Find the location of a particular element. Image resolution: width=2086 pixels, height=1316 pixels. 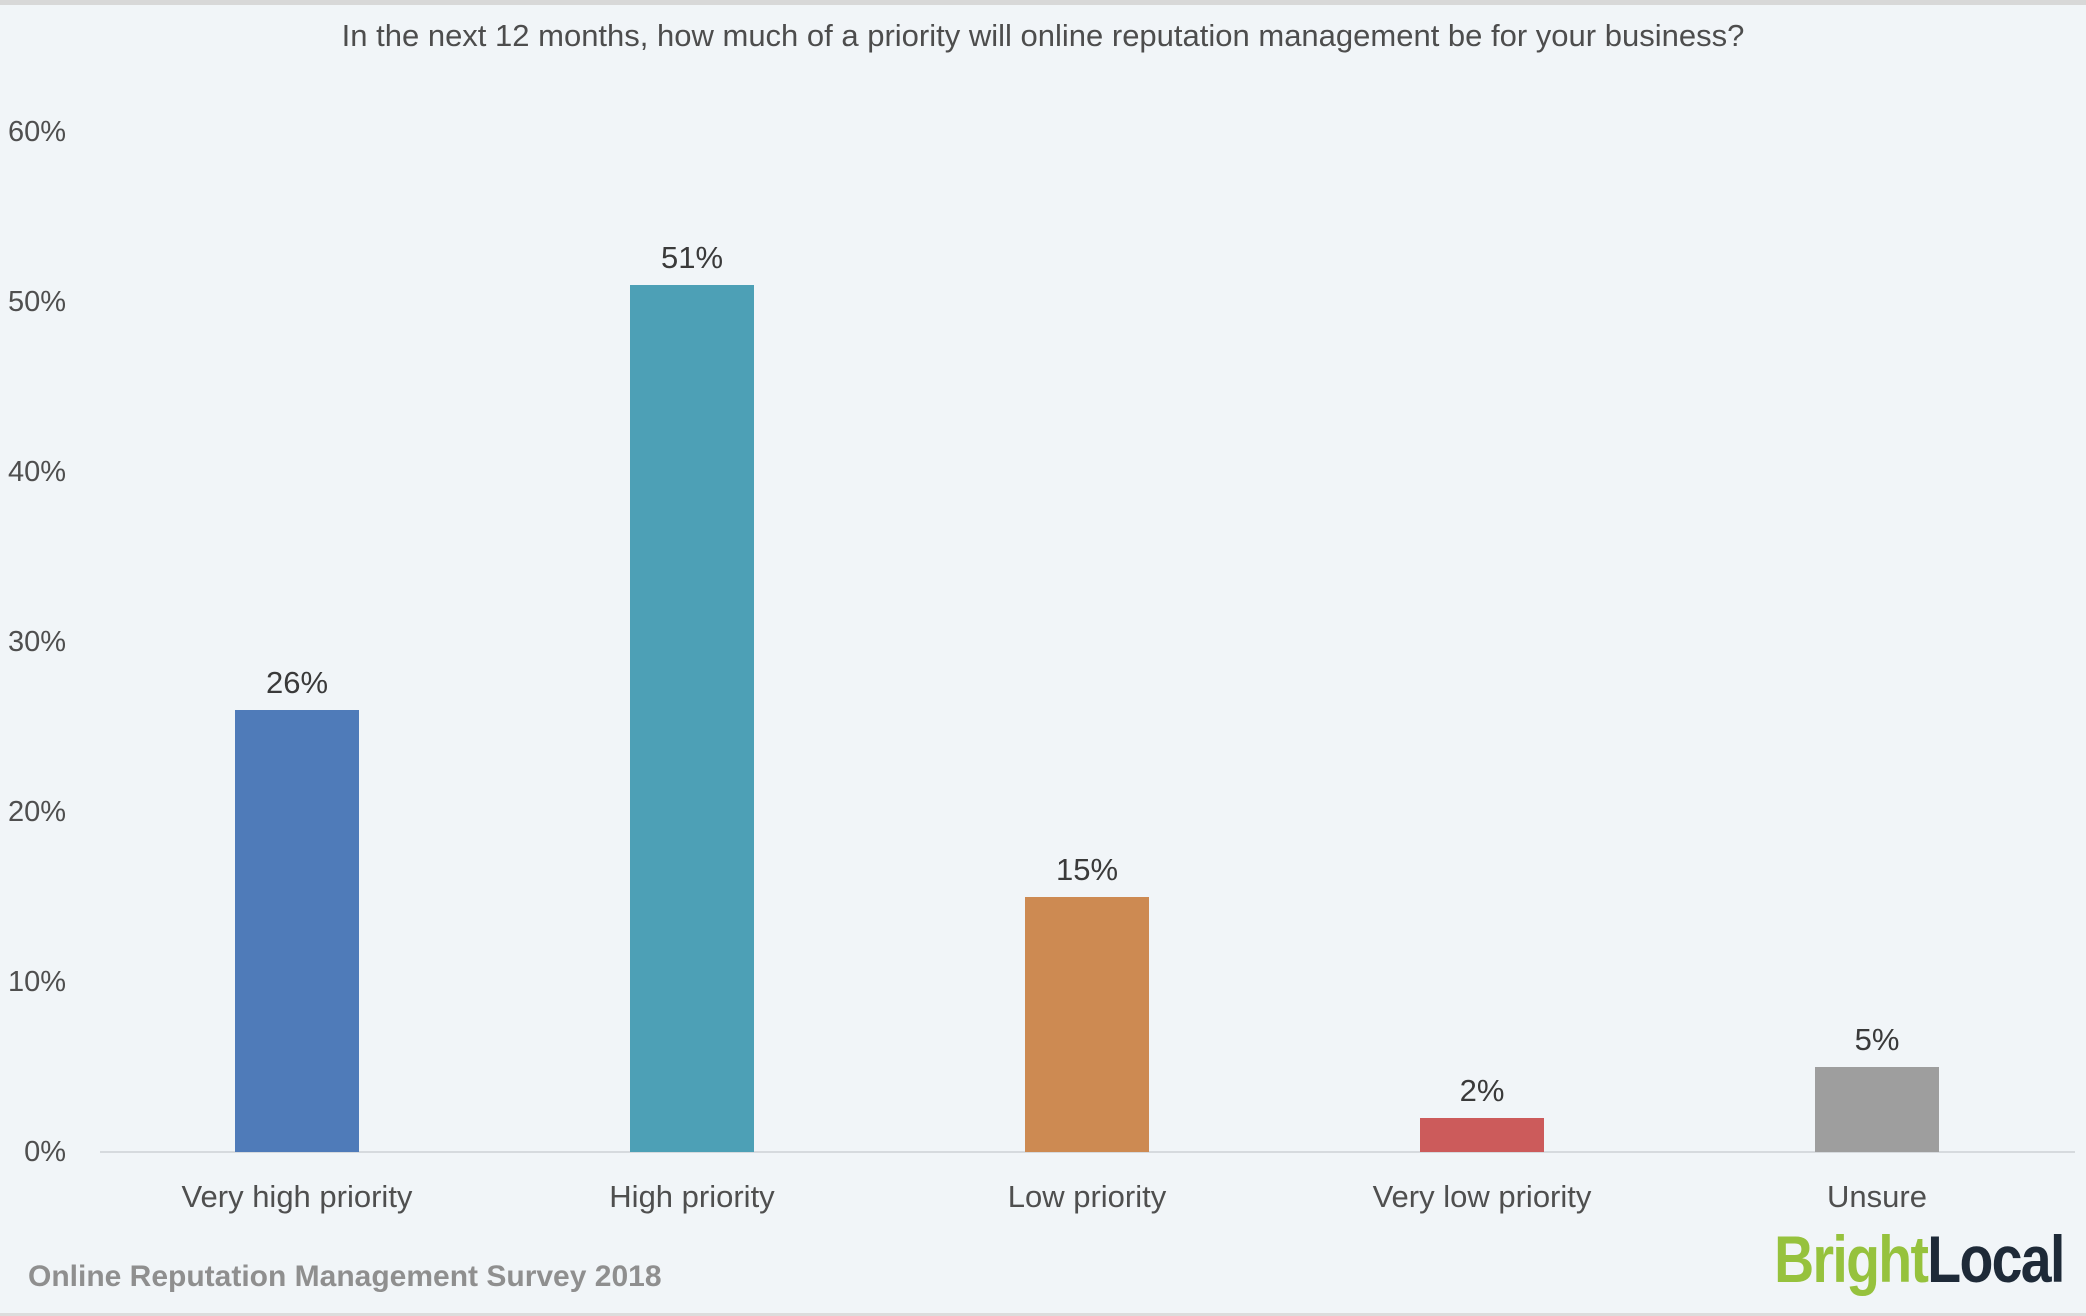

brightlocal-logo-bright: Bright is located at coordinates (1851, 1259).